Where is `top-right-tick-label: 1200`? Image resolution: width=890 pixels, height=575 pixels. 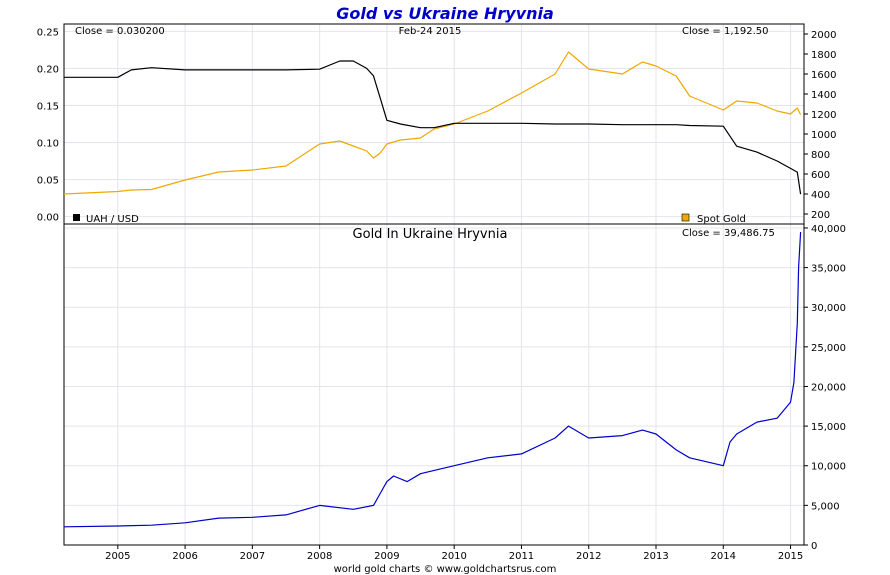 top-right-tick-label: 1200 is located at coordinates (823, 115).